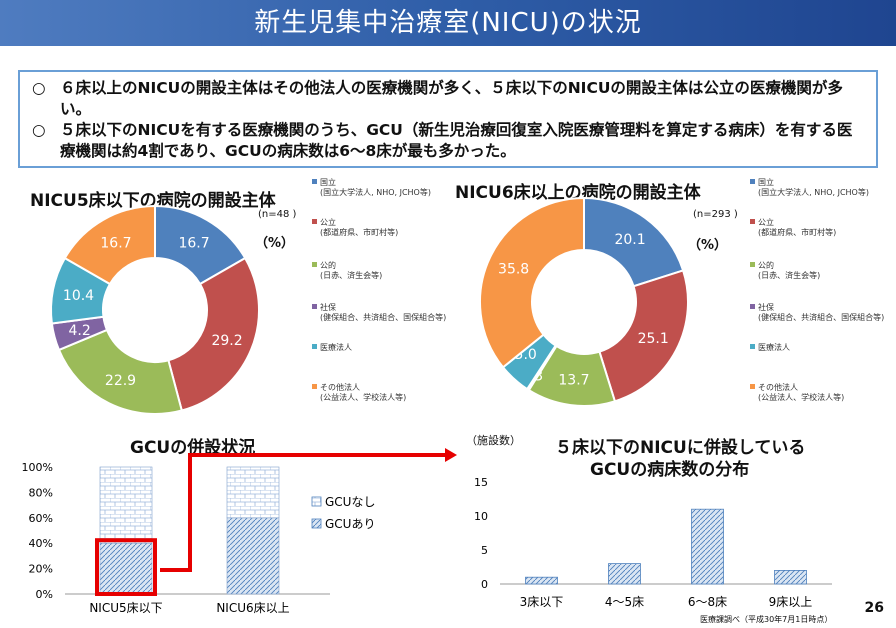 This screenshot has width=896, height=628. Describe the element at coordinates (493, 440) in the screenshot. I see `dist-ylabel: （施設数）` at that location.